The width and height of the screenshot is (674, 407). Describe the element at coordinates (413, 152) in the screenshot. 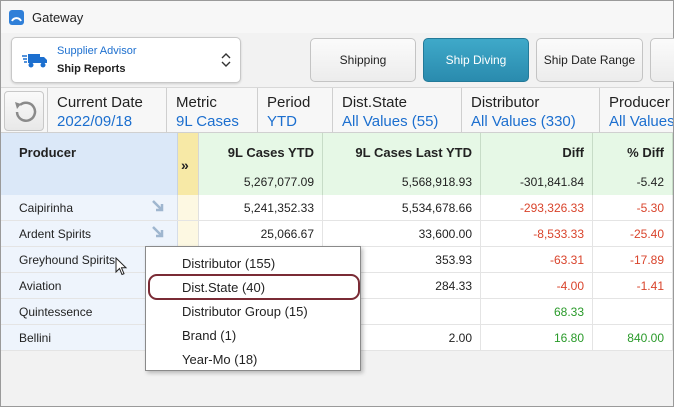

I see `column-header-label: 9L Cases Last YTD` at that location.